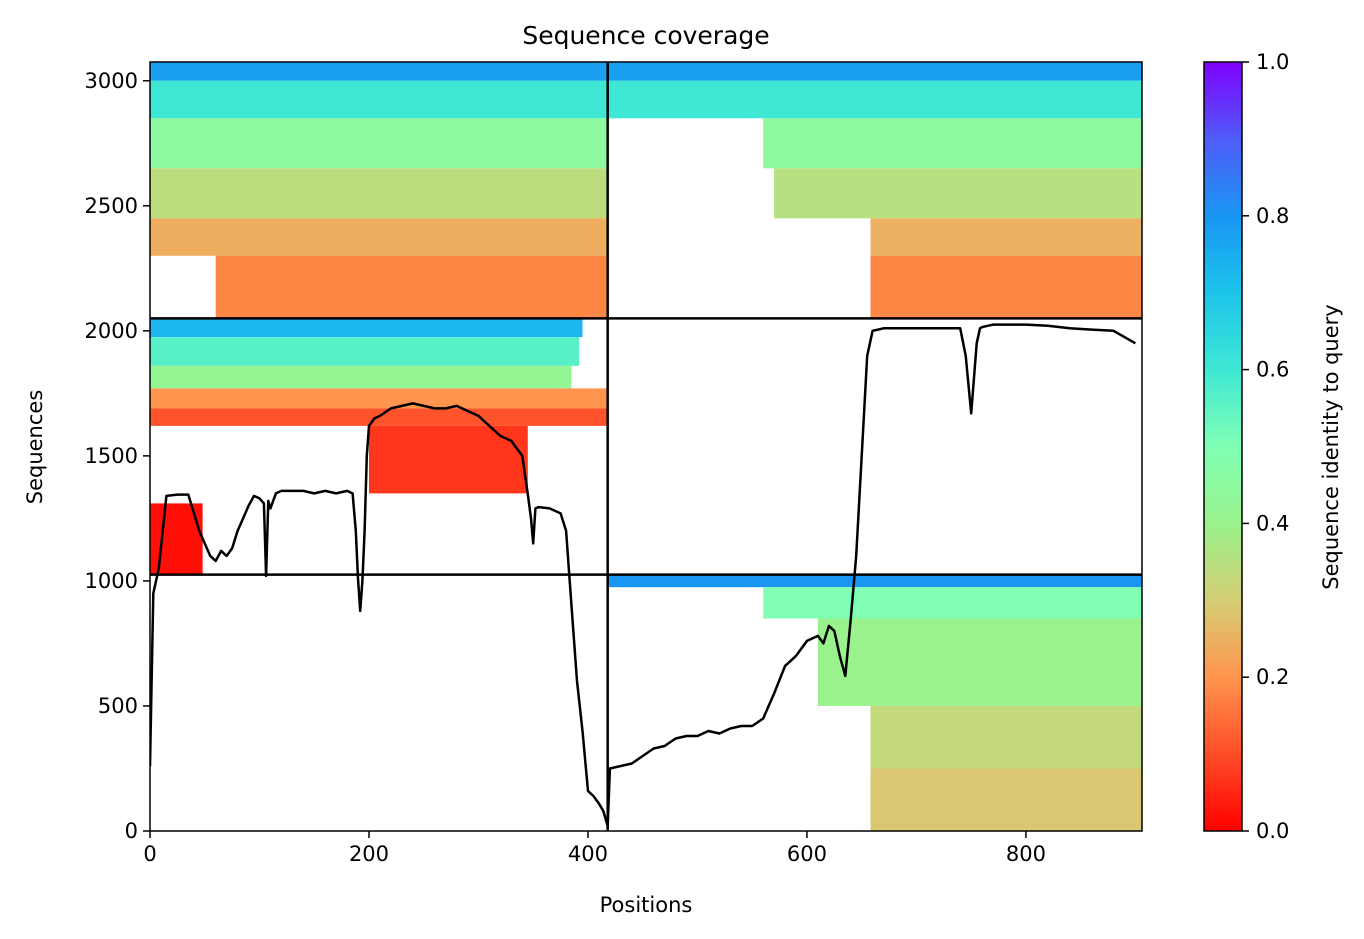  What do you see at coordinates (35, 447) in the screenshot?
I see `y-axis-label: Sequences` at bounding box center [35, 447].